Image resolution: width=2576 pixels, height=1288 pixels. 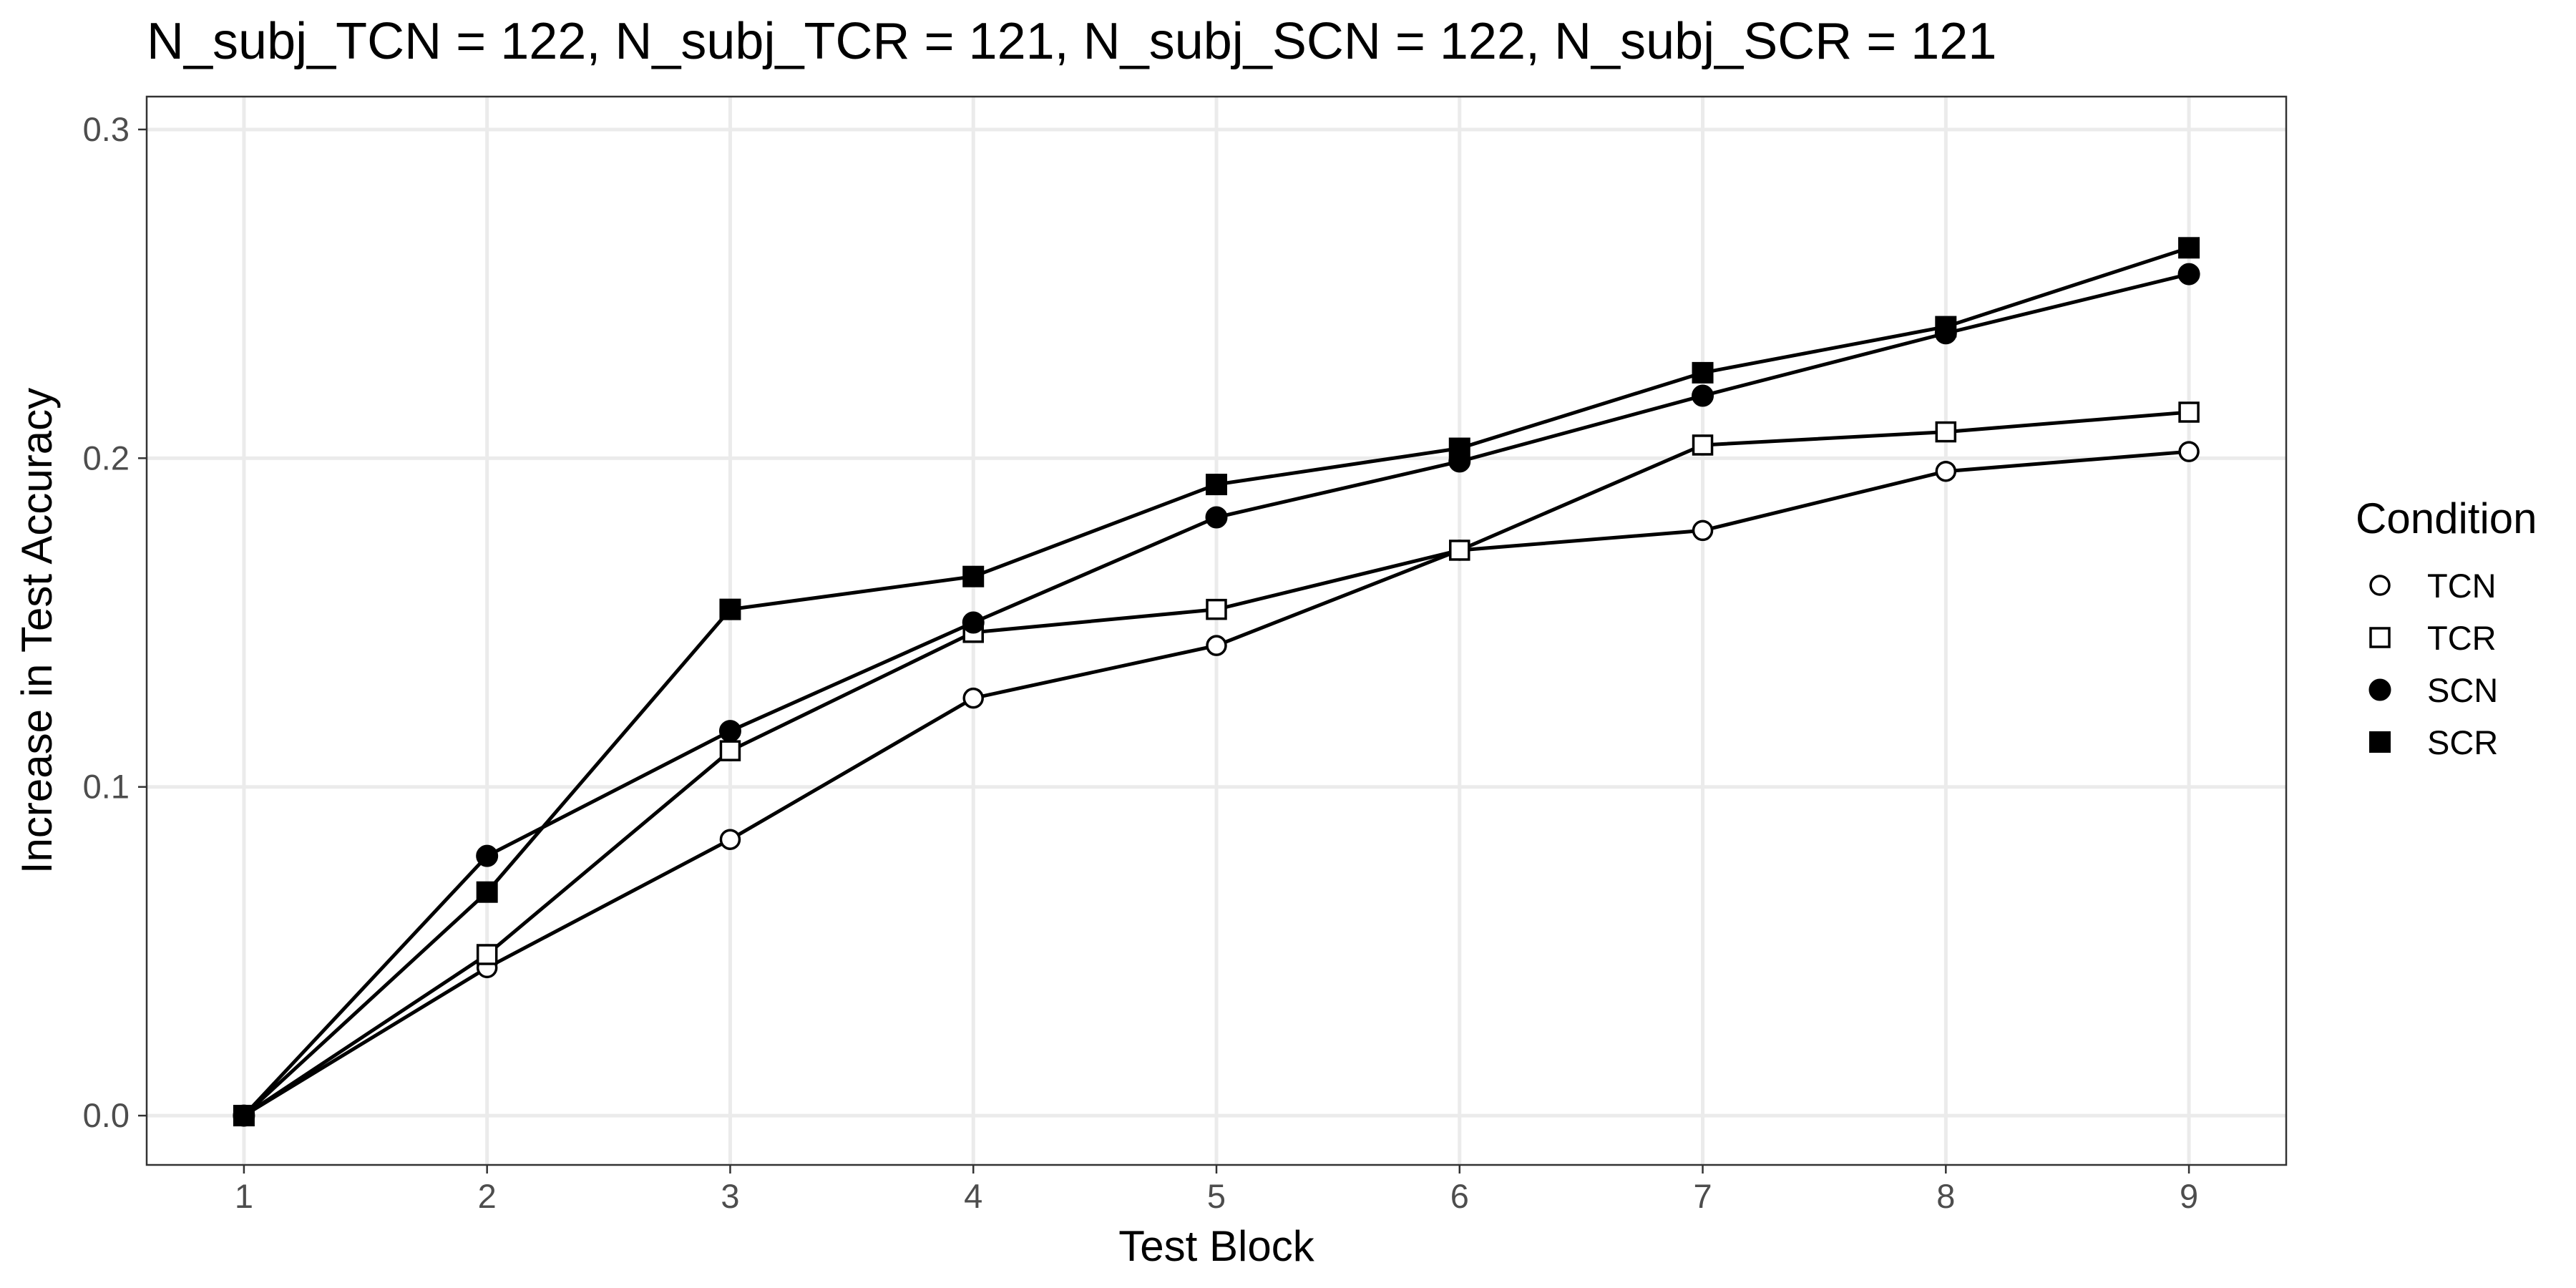 I want to click on legend-key-tcn, so click(x=2380, y=585).